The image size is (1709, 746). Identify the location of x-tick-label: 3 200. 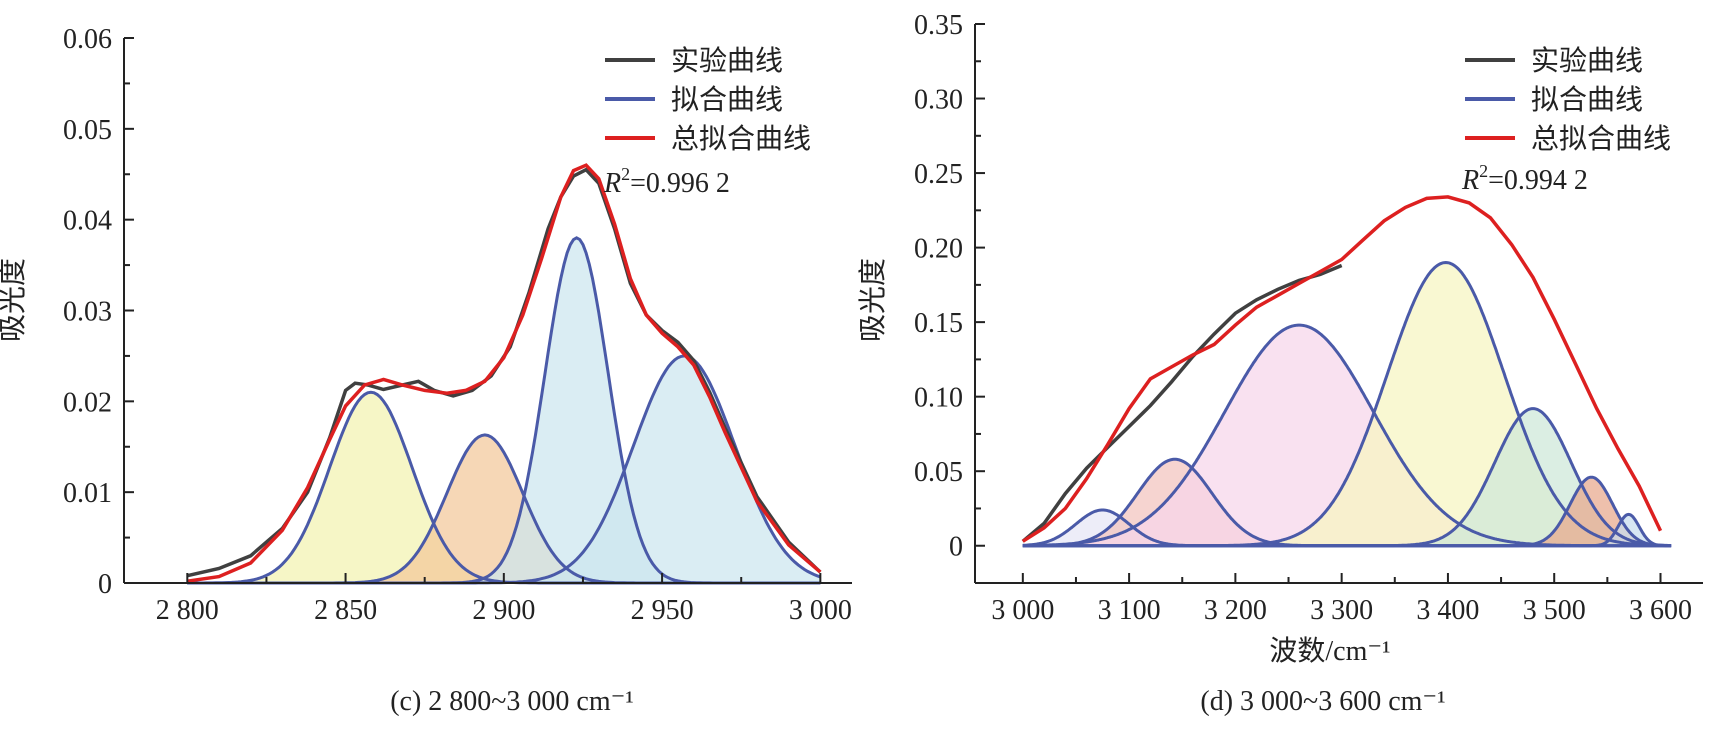
(1235, 610).